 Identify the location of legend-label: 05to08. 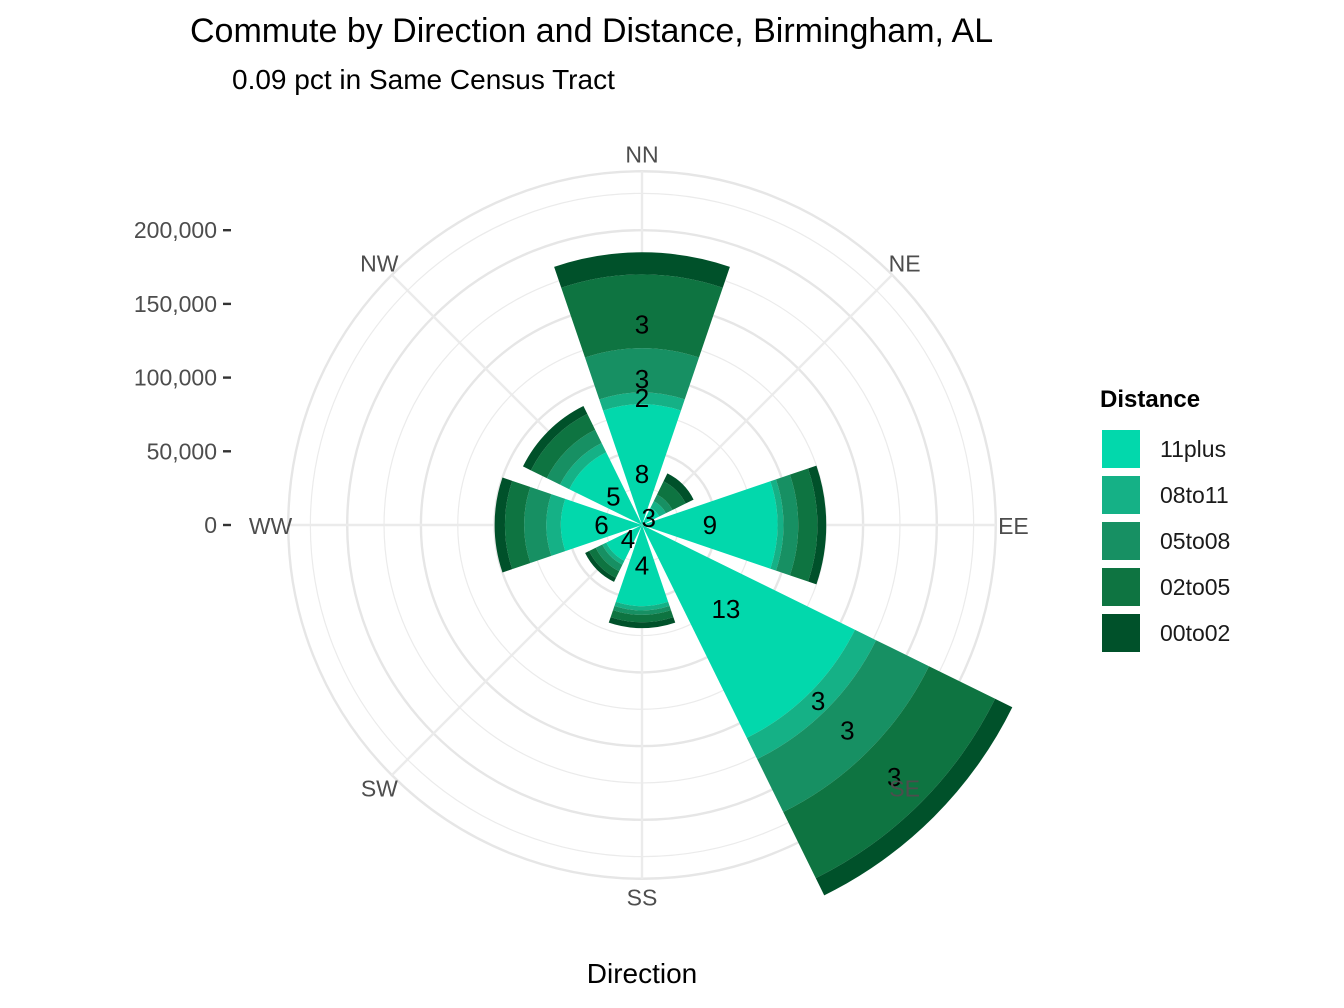
(1195, 540).